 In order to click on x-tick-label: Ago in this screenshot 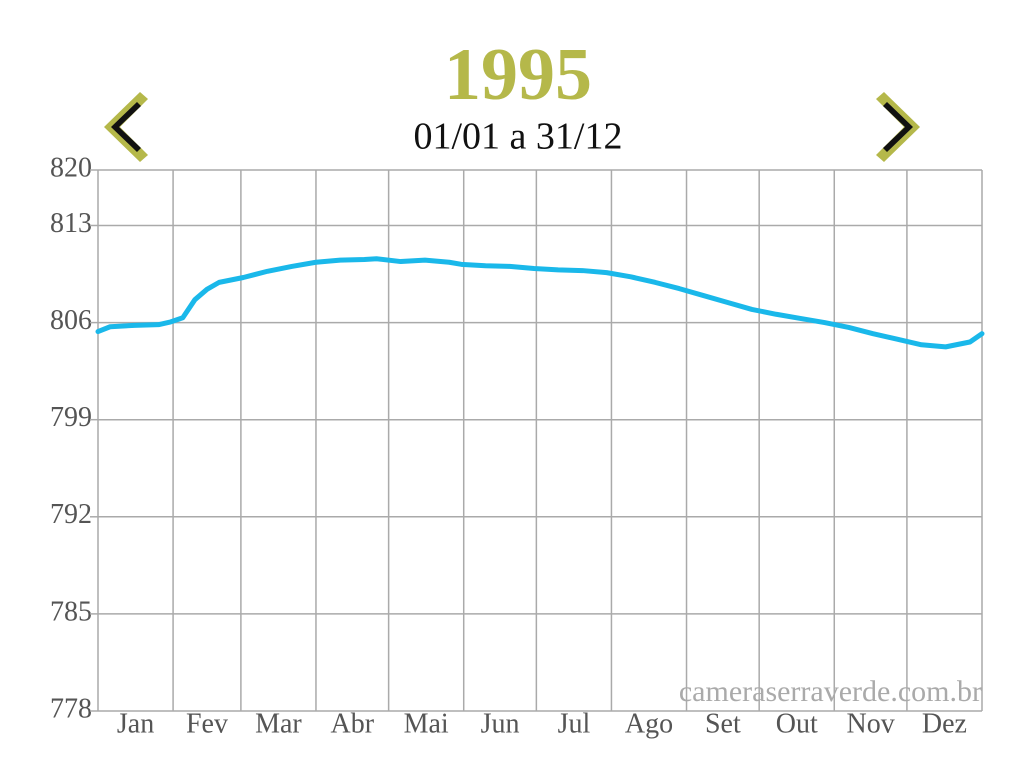, I will do `click(649, 723)`.